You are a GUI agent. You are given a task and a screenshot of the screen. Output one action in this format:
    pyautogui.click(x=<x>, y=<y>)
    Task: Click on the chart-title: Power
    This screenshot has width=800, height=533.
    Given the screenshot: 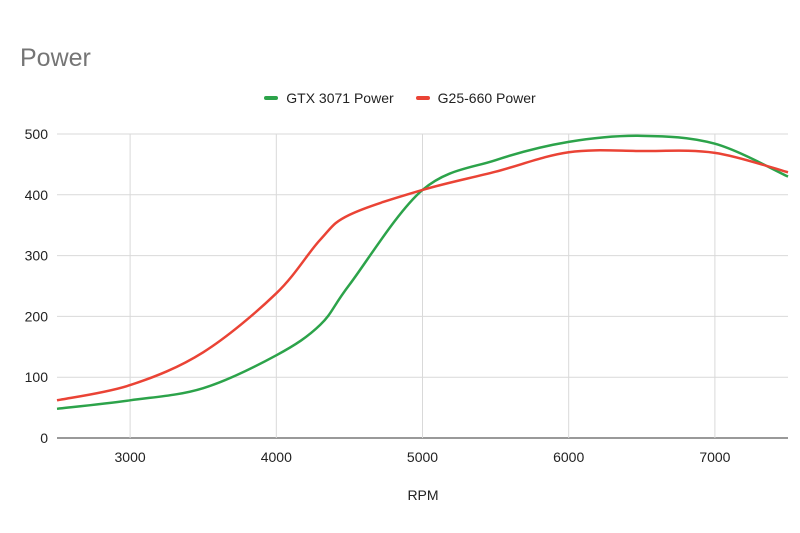 What is the action you would take?
    pyautogui.click(x=55, y=58)
    